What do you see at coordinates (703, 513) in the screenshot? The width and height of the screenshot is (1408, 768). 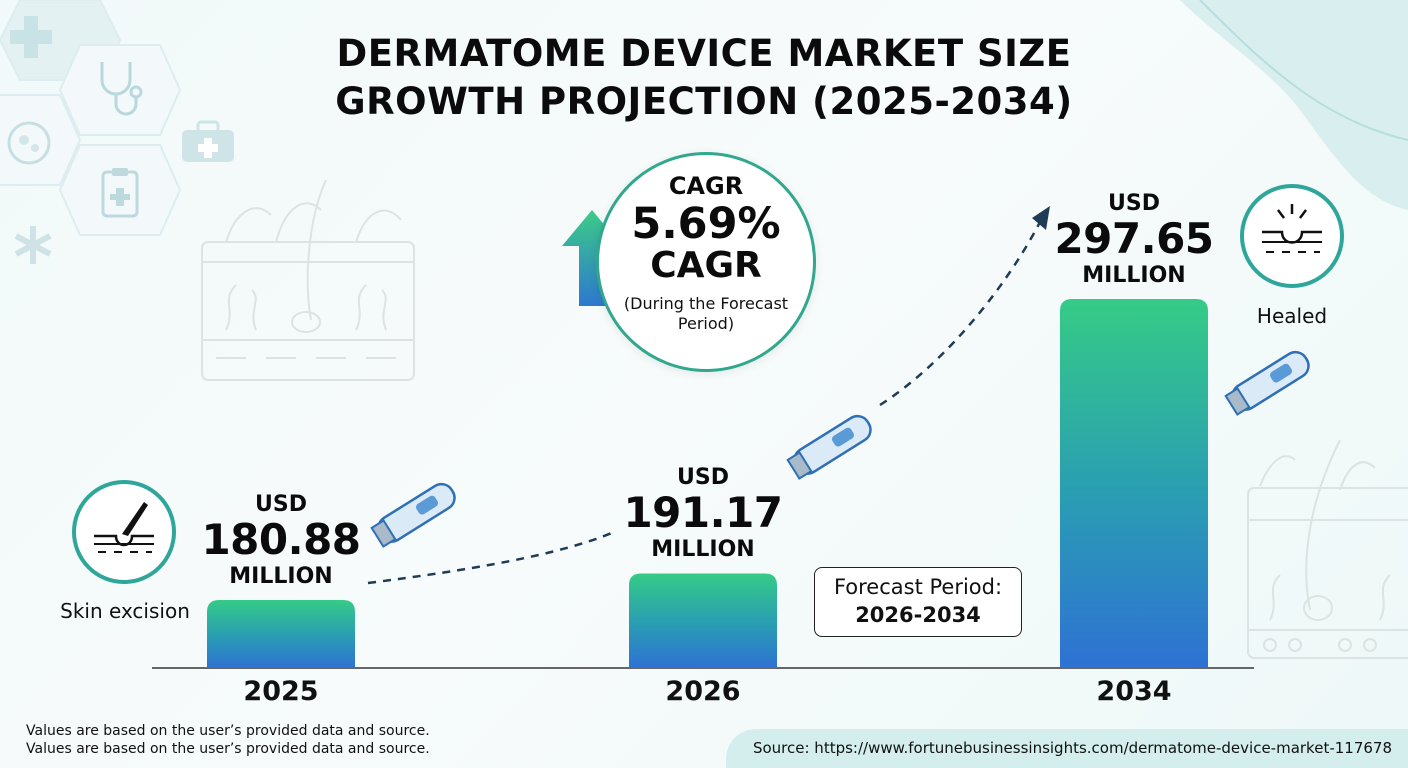 I see `data-label-value: 191.17` at bounding box center [703, 513].